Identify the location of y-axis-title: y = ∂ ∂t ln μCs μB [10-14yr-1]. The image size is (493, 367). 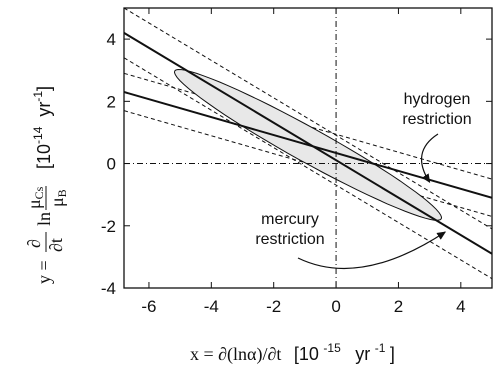
(46, 185).